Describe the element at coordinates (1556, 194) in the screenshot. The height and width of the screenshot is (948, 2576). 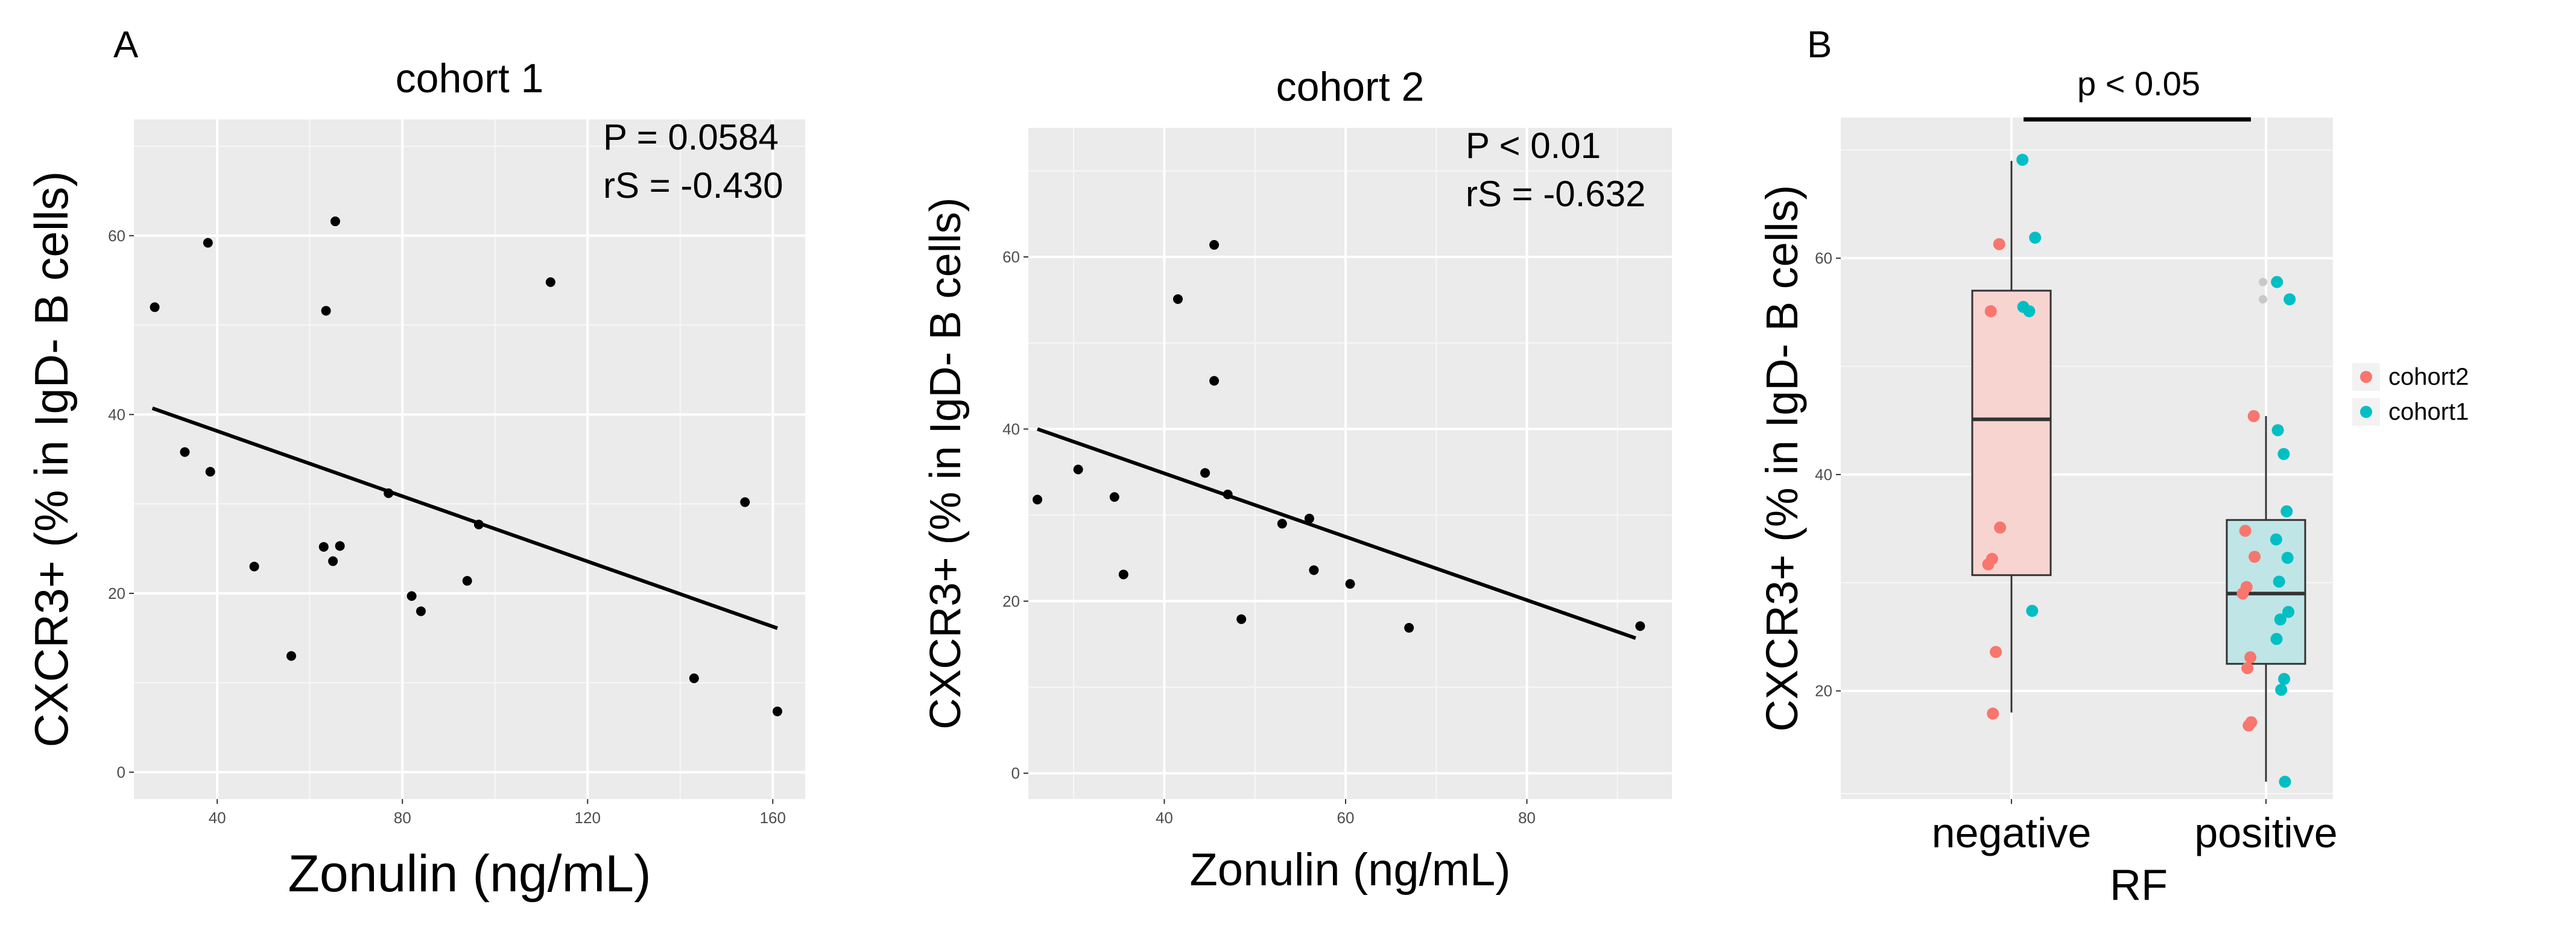
I see `rs-annotation: rS = -0.632` at that location.